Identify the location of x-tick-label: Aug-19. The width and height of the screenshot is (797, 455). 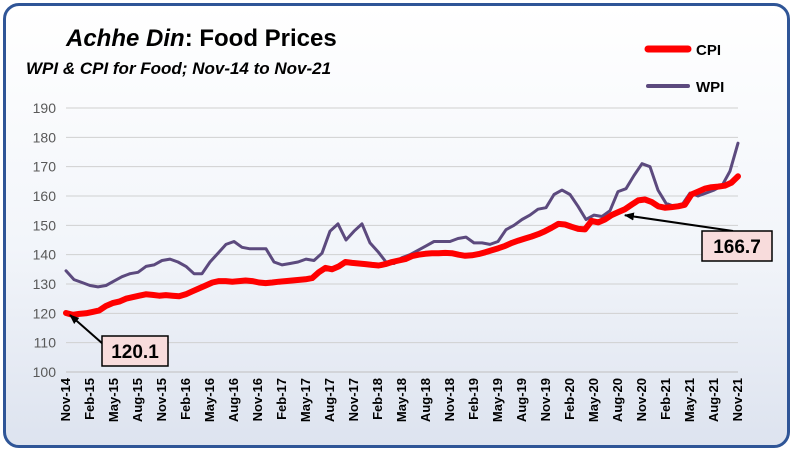
(521, 400).